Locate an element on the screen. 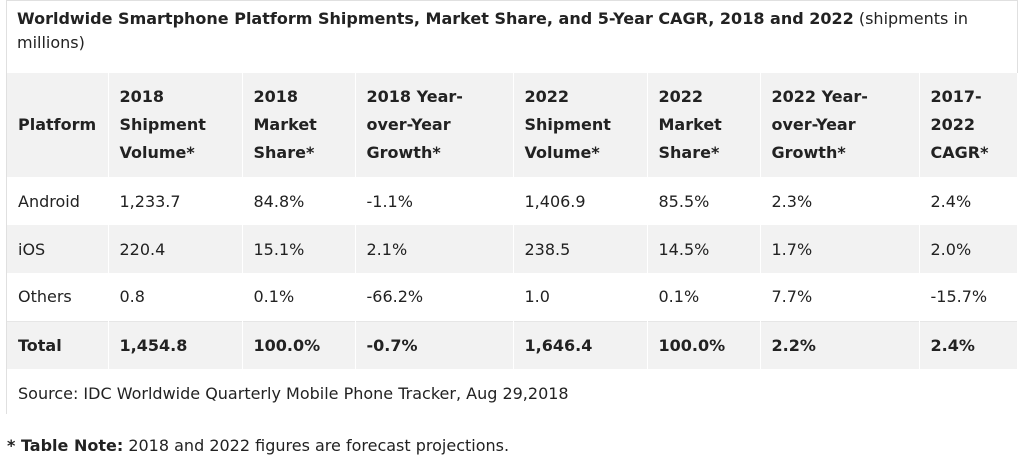 Image resolution: width=1024 pixels, height=466 pixels. table-cell: 0.8 is located at coordinates (175, 297).